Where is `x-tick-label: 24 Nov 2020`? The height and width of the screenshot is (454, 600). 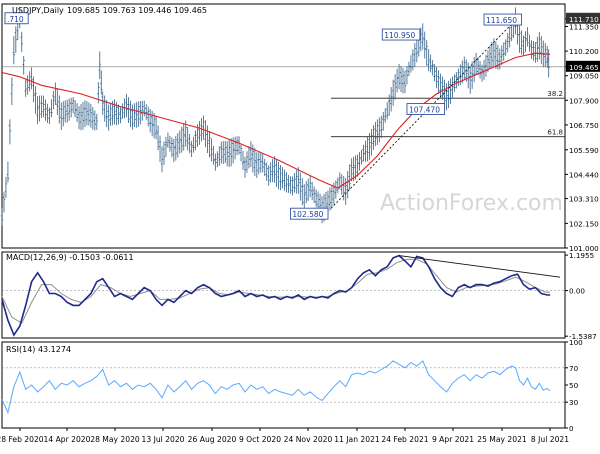
x-tick-label: 24 Nov 2020 is located at coordinates (308, 439).